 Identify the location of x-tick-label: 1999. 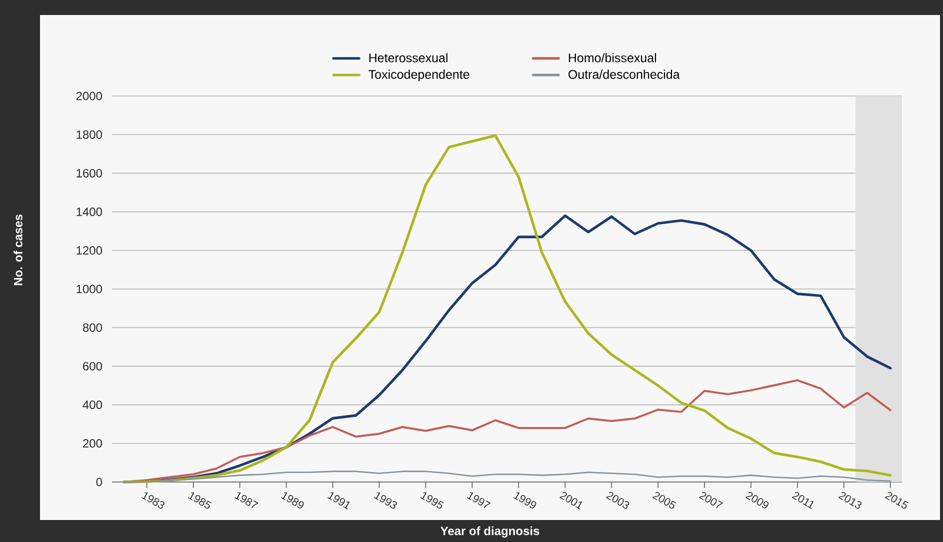
(524, 500).